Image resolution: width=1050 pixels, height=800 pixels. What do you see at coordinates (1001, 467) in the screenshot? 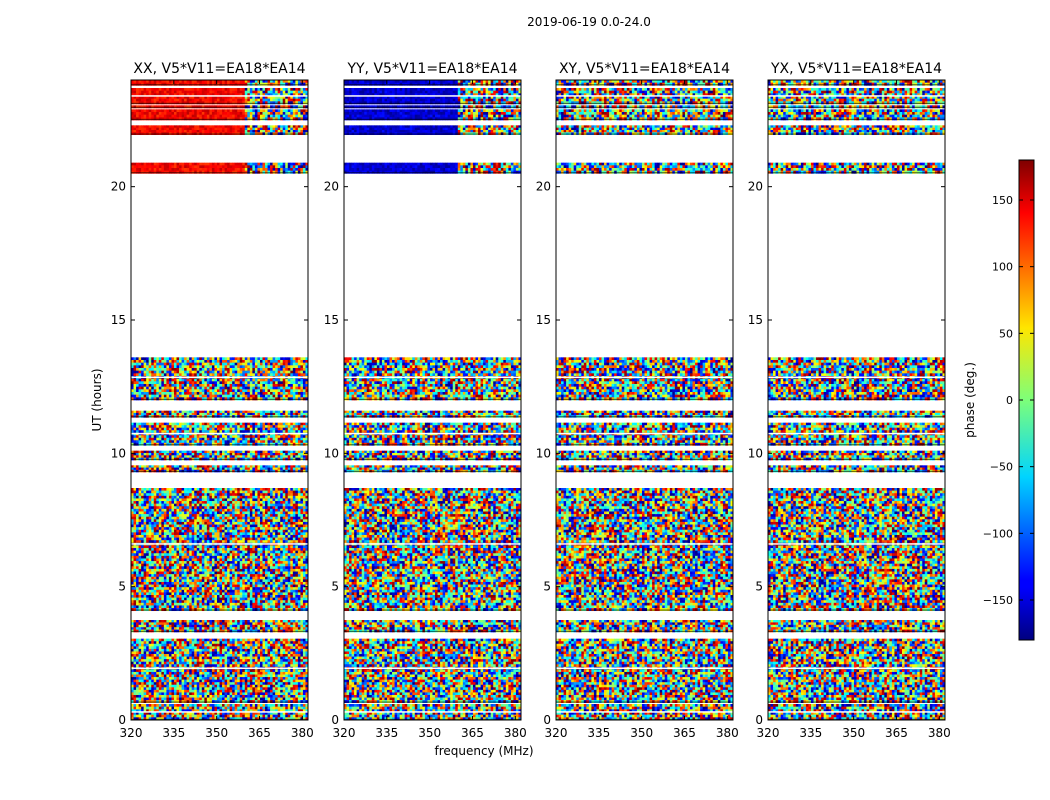
I see `colorbar-tick-label: −50` at bounding box center [1001, 467].